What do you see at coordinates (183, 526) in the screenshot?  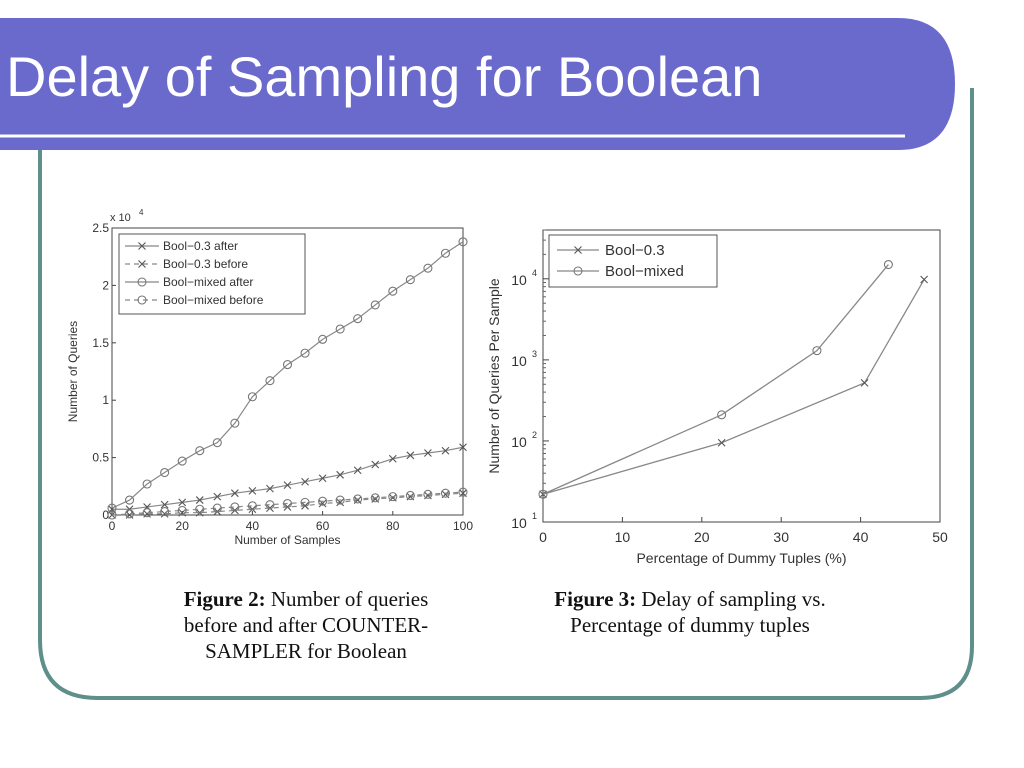 I see `x-tick-label-1: 20` at bounding box center [183, 526].